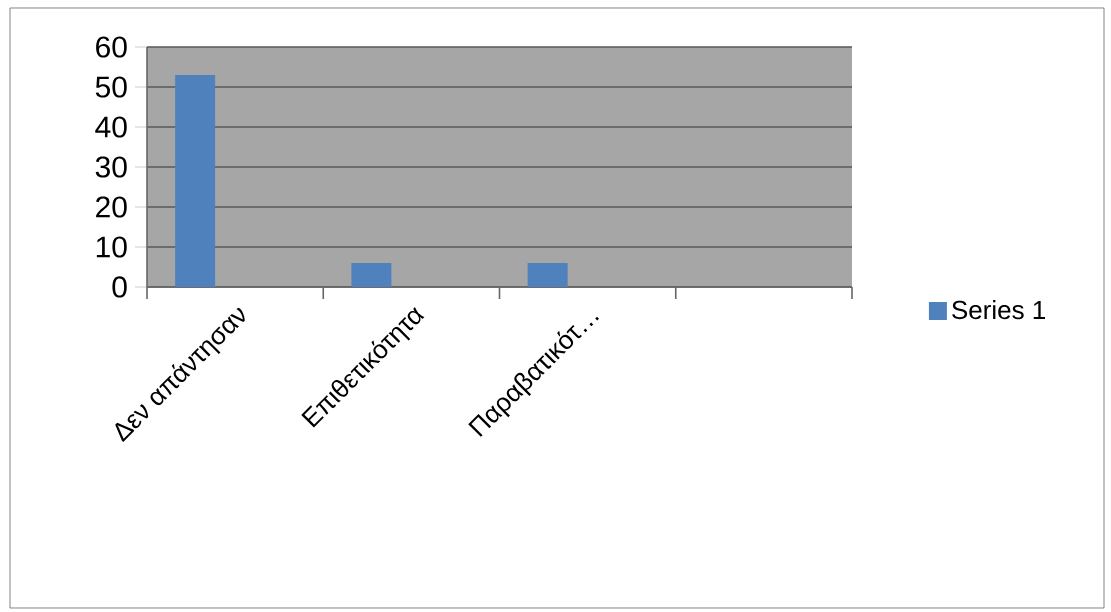 This screenshot has width=1111, height=612. I want to click on y-tick-label: 10, so click(111, 247).